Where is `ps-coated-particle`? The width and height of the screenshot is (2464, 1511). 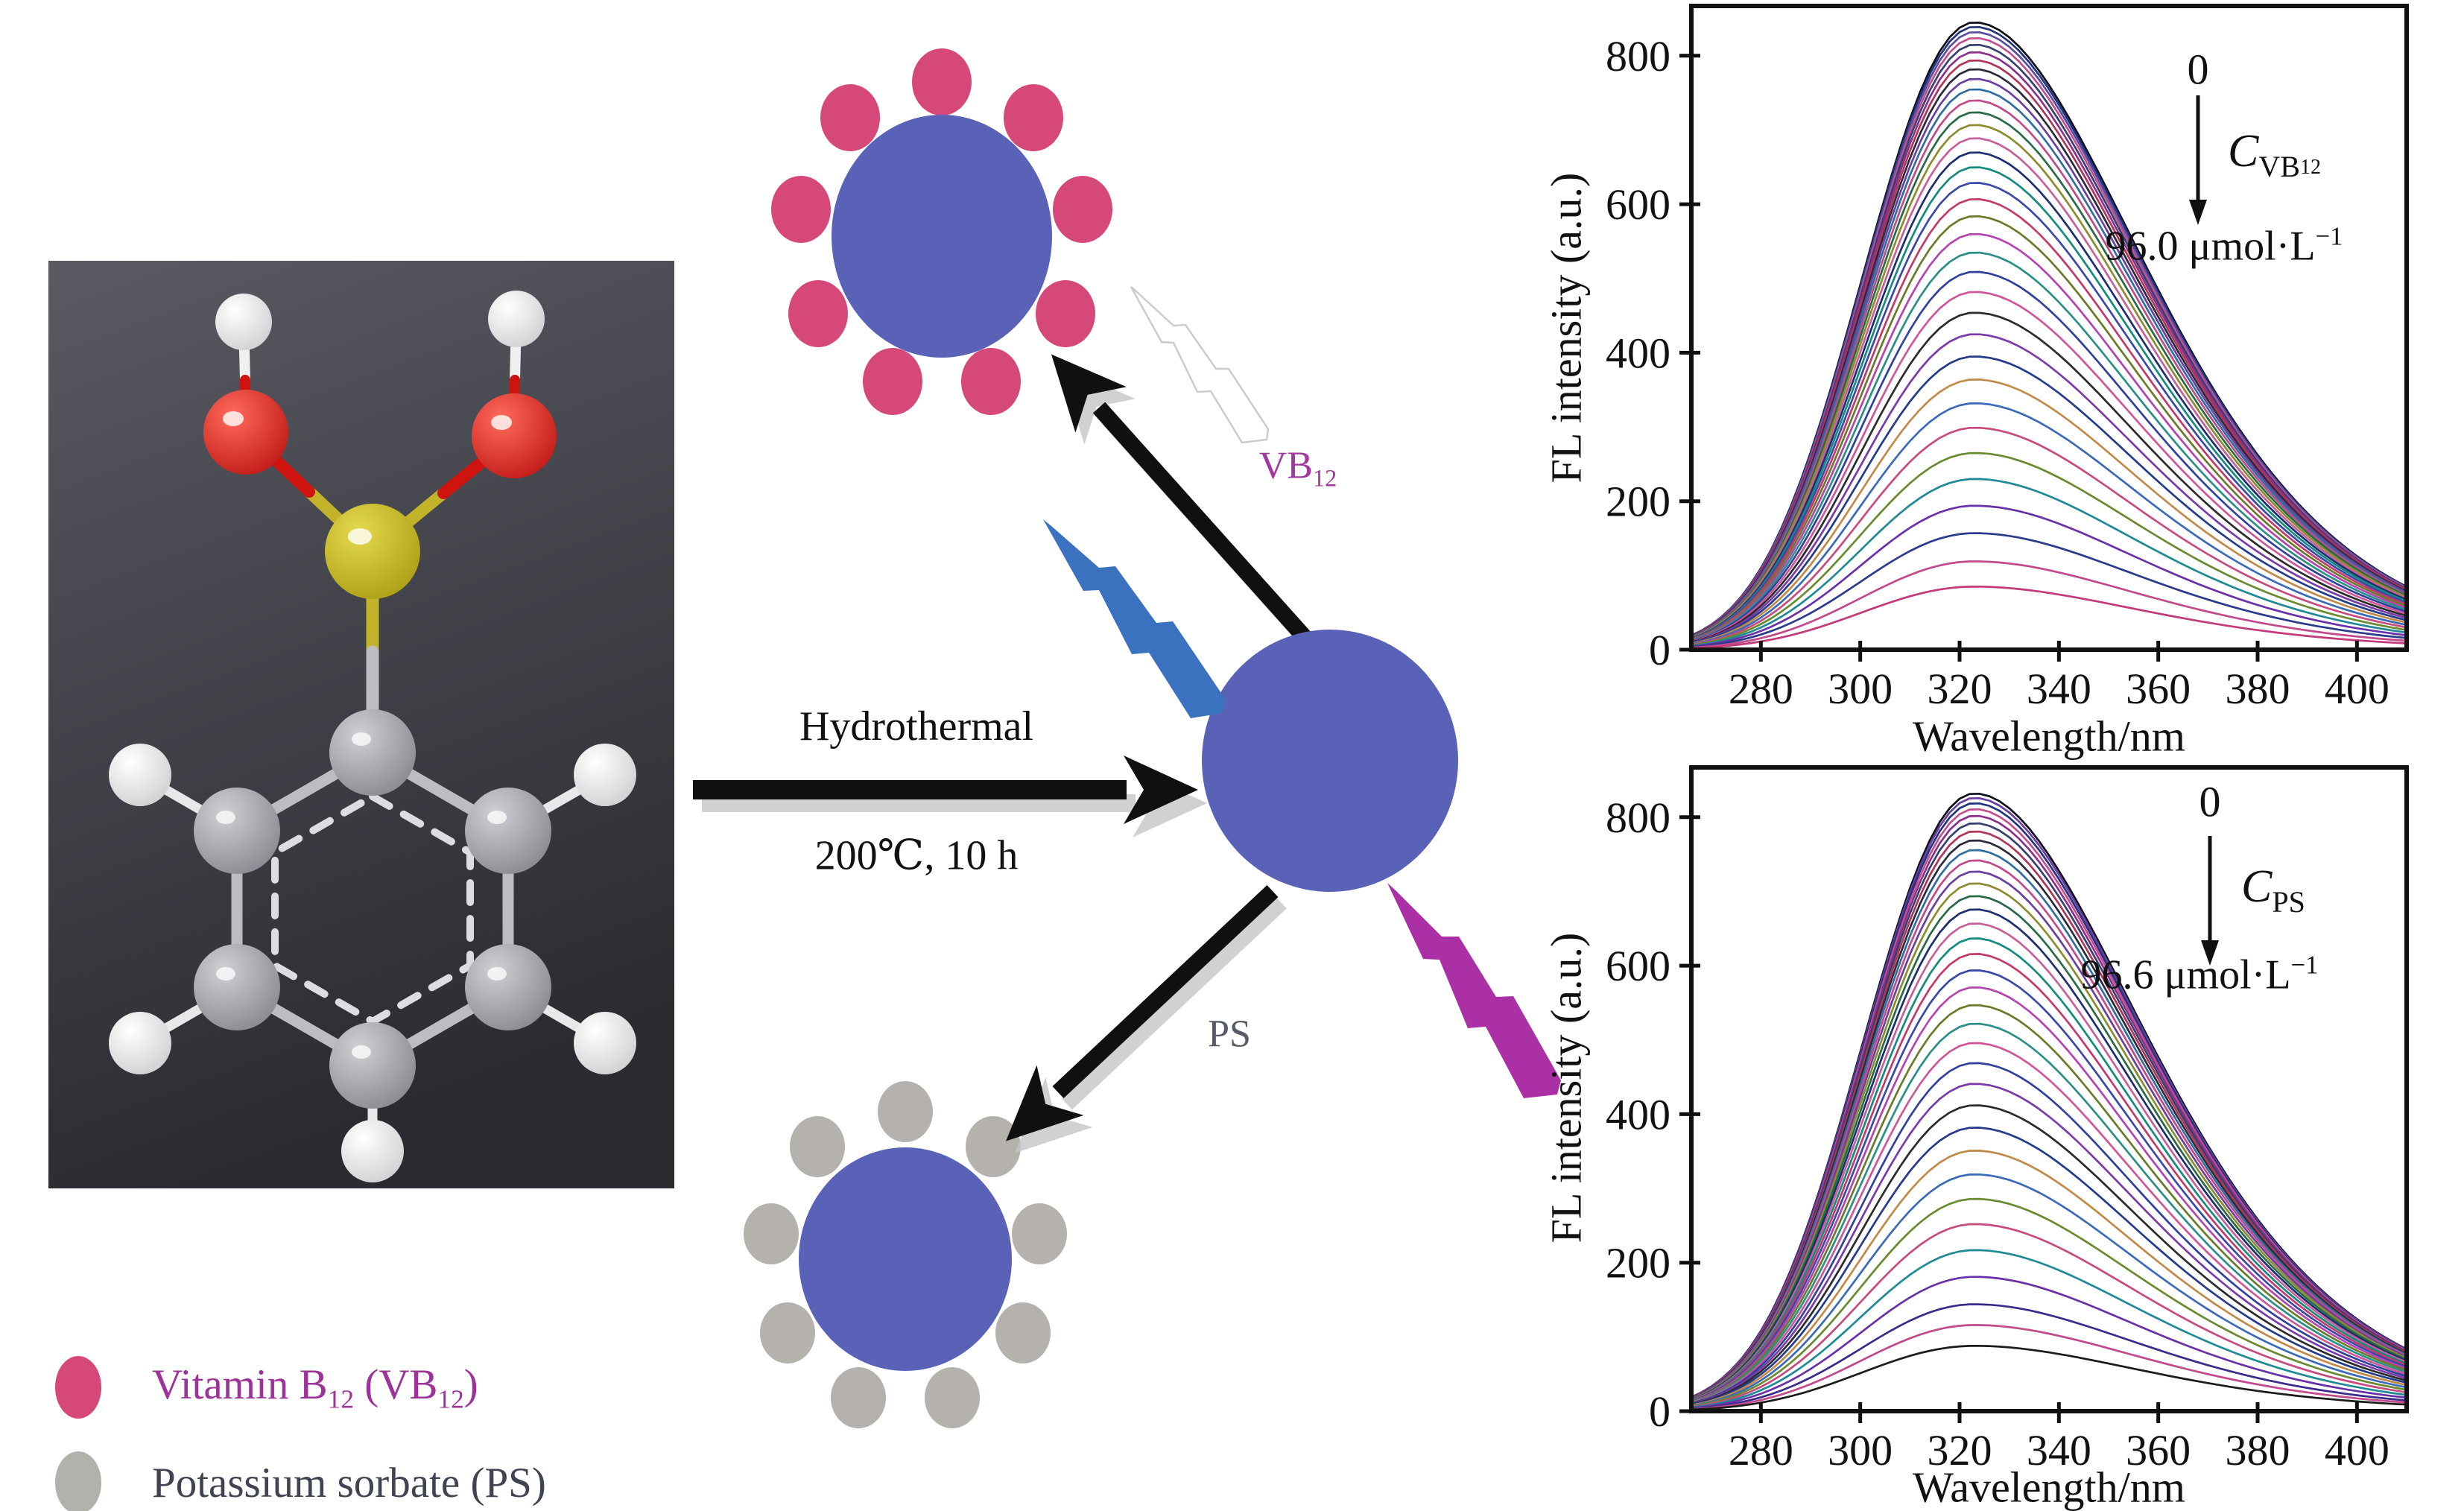 ps-coated-particle is located at coordinates (905, 1259).